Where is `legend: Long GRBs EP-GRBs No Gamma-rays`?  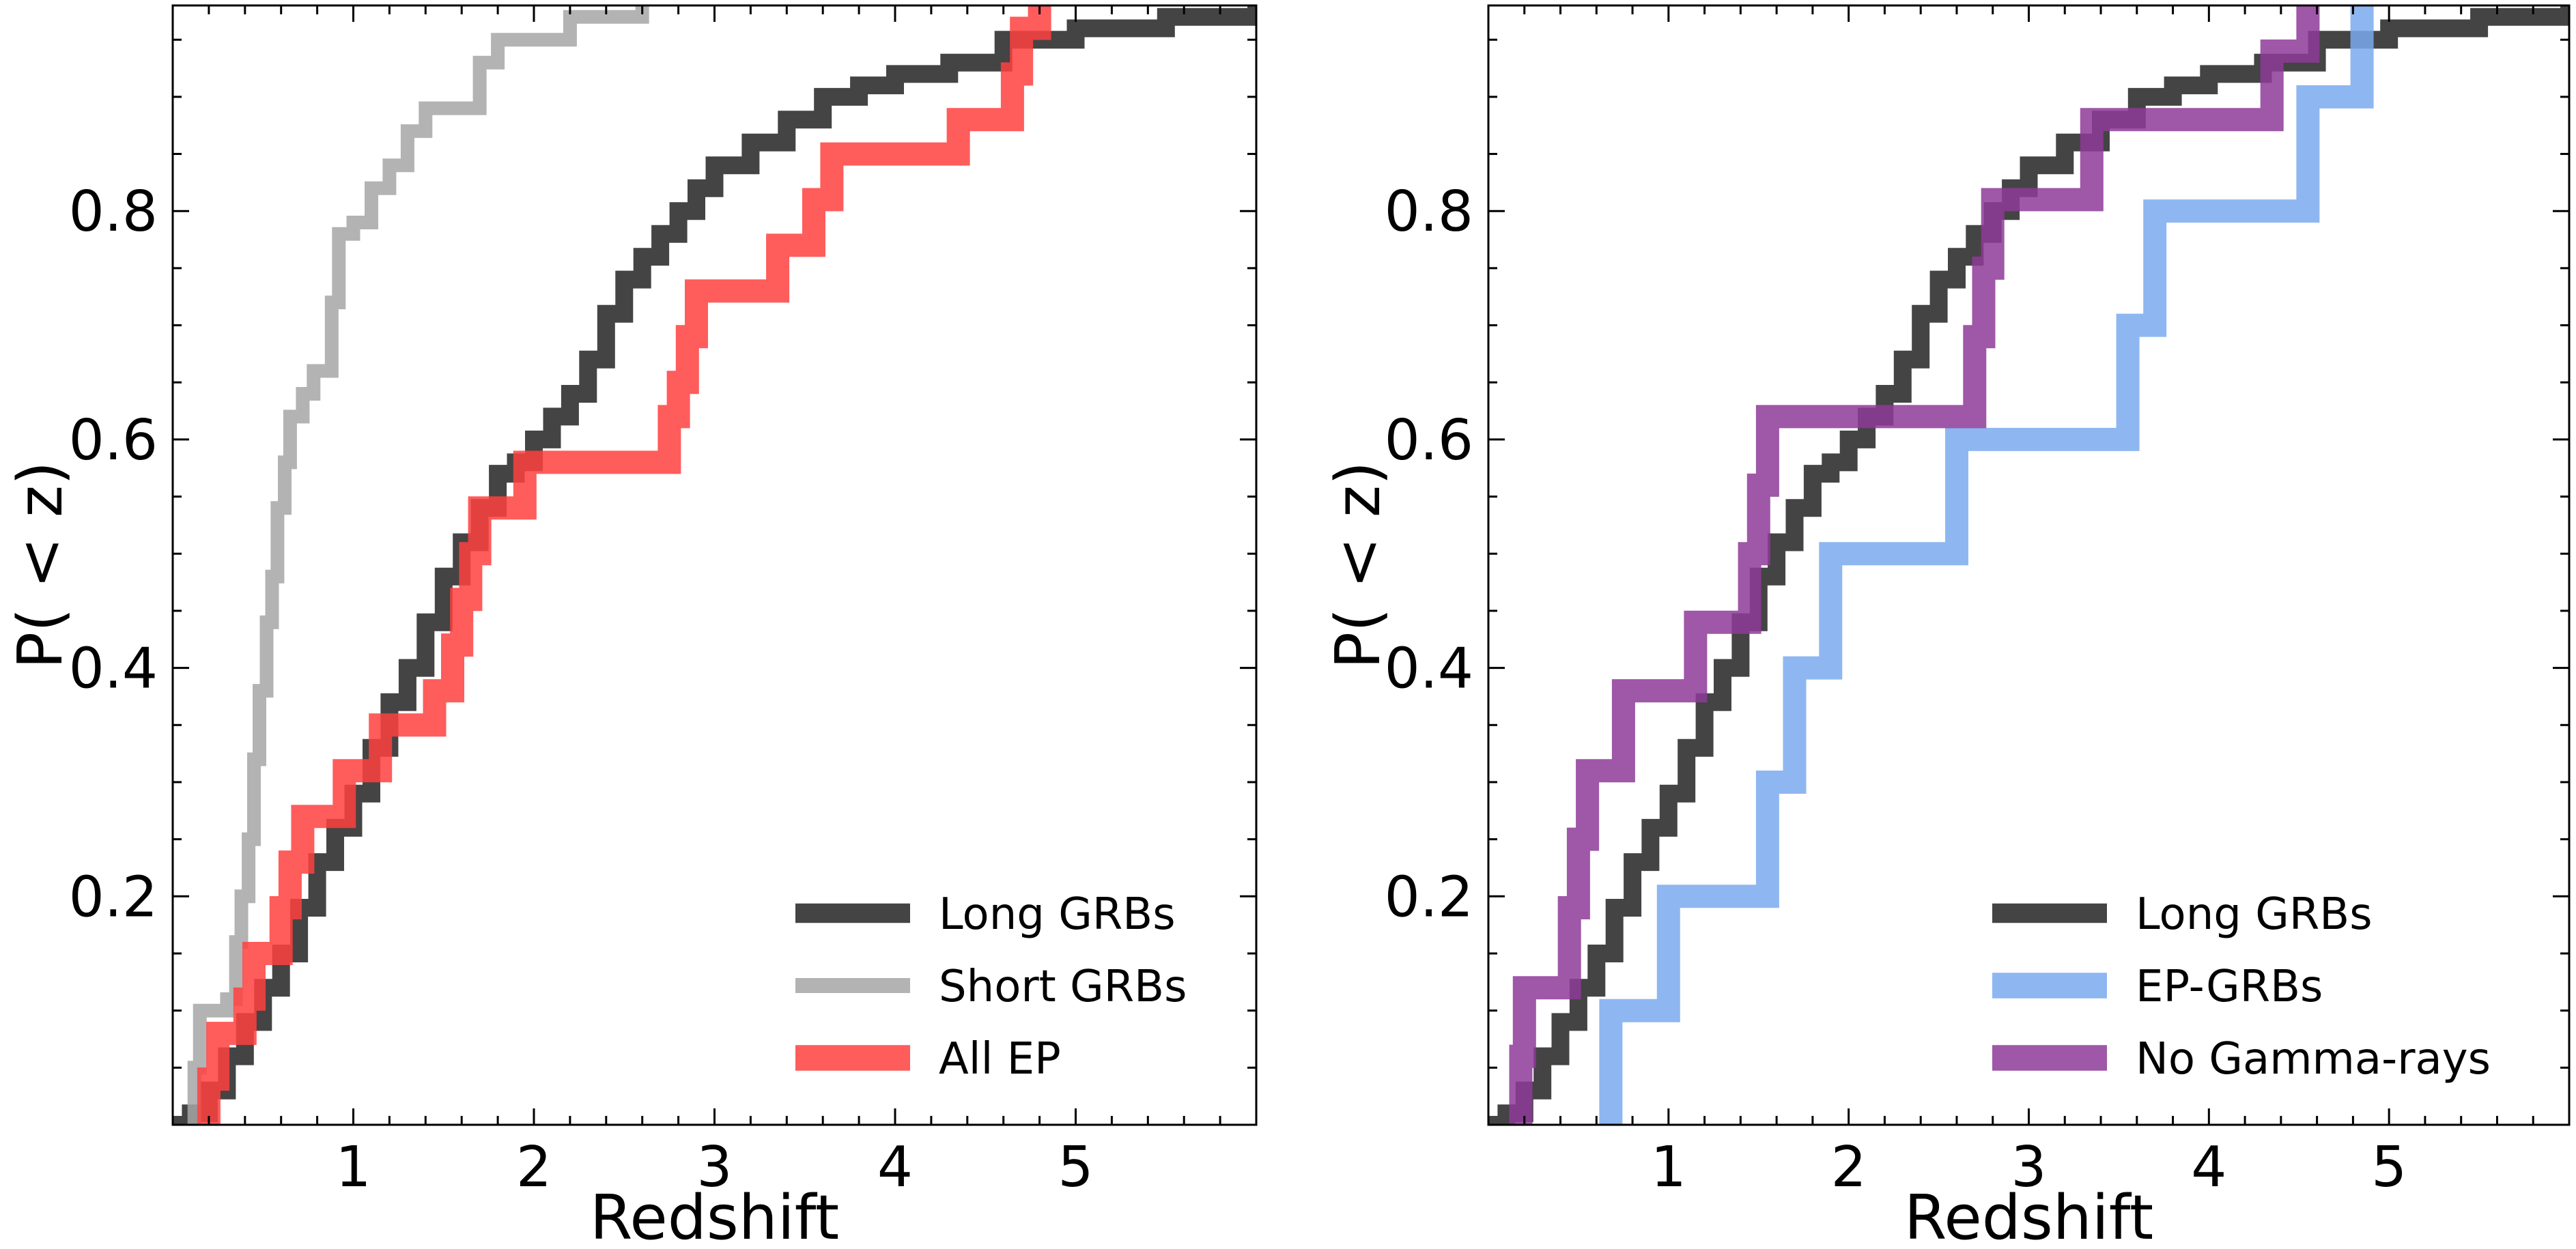
legend: Long GRBs EP-GRBs No Gamma-rays is located at coordinates (2241, 987).